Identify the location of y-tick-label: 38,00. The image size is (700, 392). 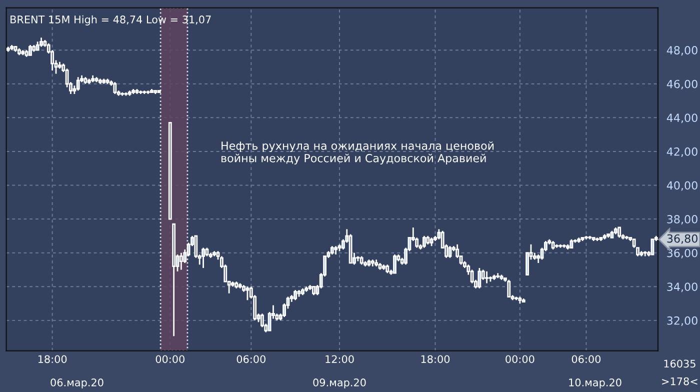
(682, 220).